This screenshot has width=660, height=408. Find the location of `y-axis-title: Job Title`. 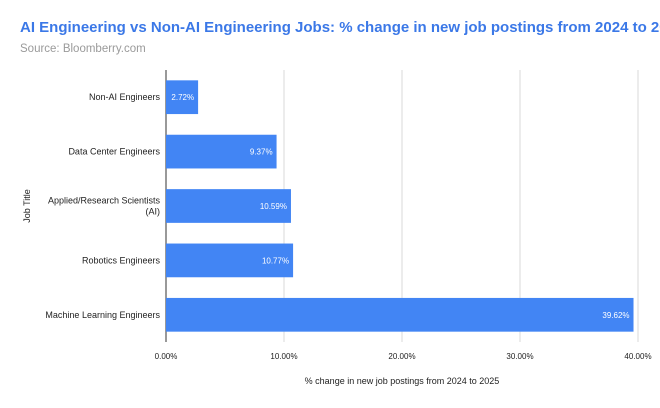

y-axis-title: Job Title is located at coordinates (27, 206).